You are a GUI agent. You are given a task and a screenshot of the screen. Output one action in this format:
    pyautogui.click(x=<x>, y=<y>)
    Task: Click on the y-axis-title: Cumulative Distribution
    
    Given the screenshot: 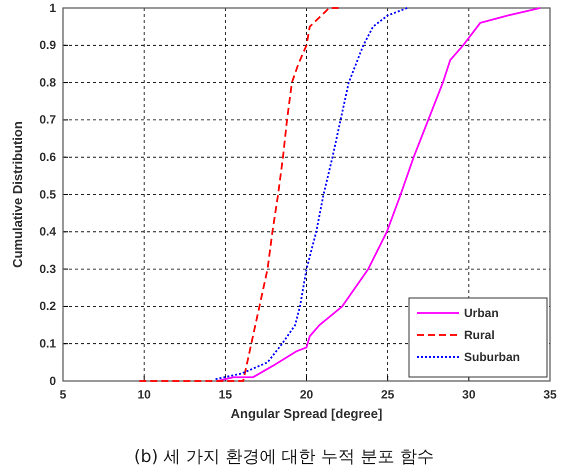 What is the action you would take?
    pyautogui.click(x=17, y=194)
    